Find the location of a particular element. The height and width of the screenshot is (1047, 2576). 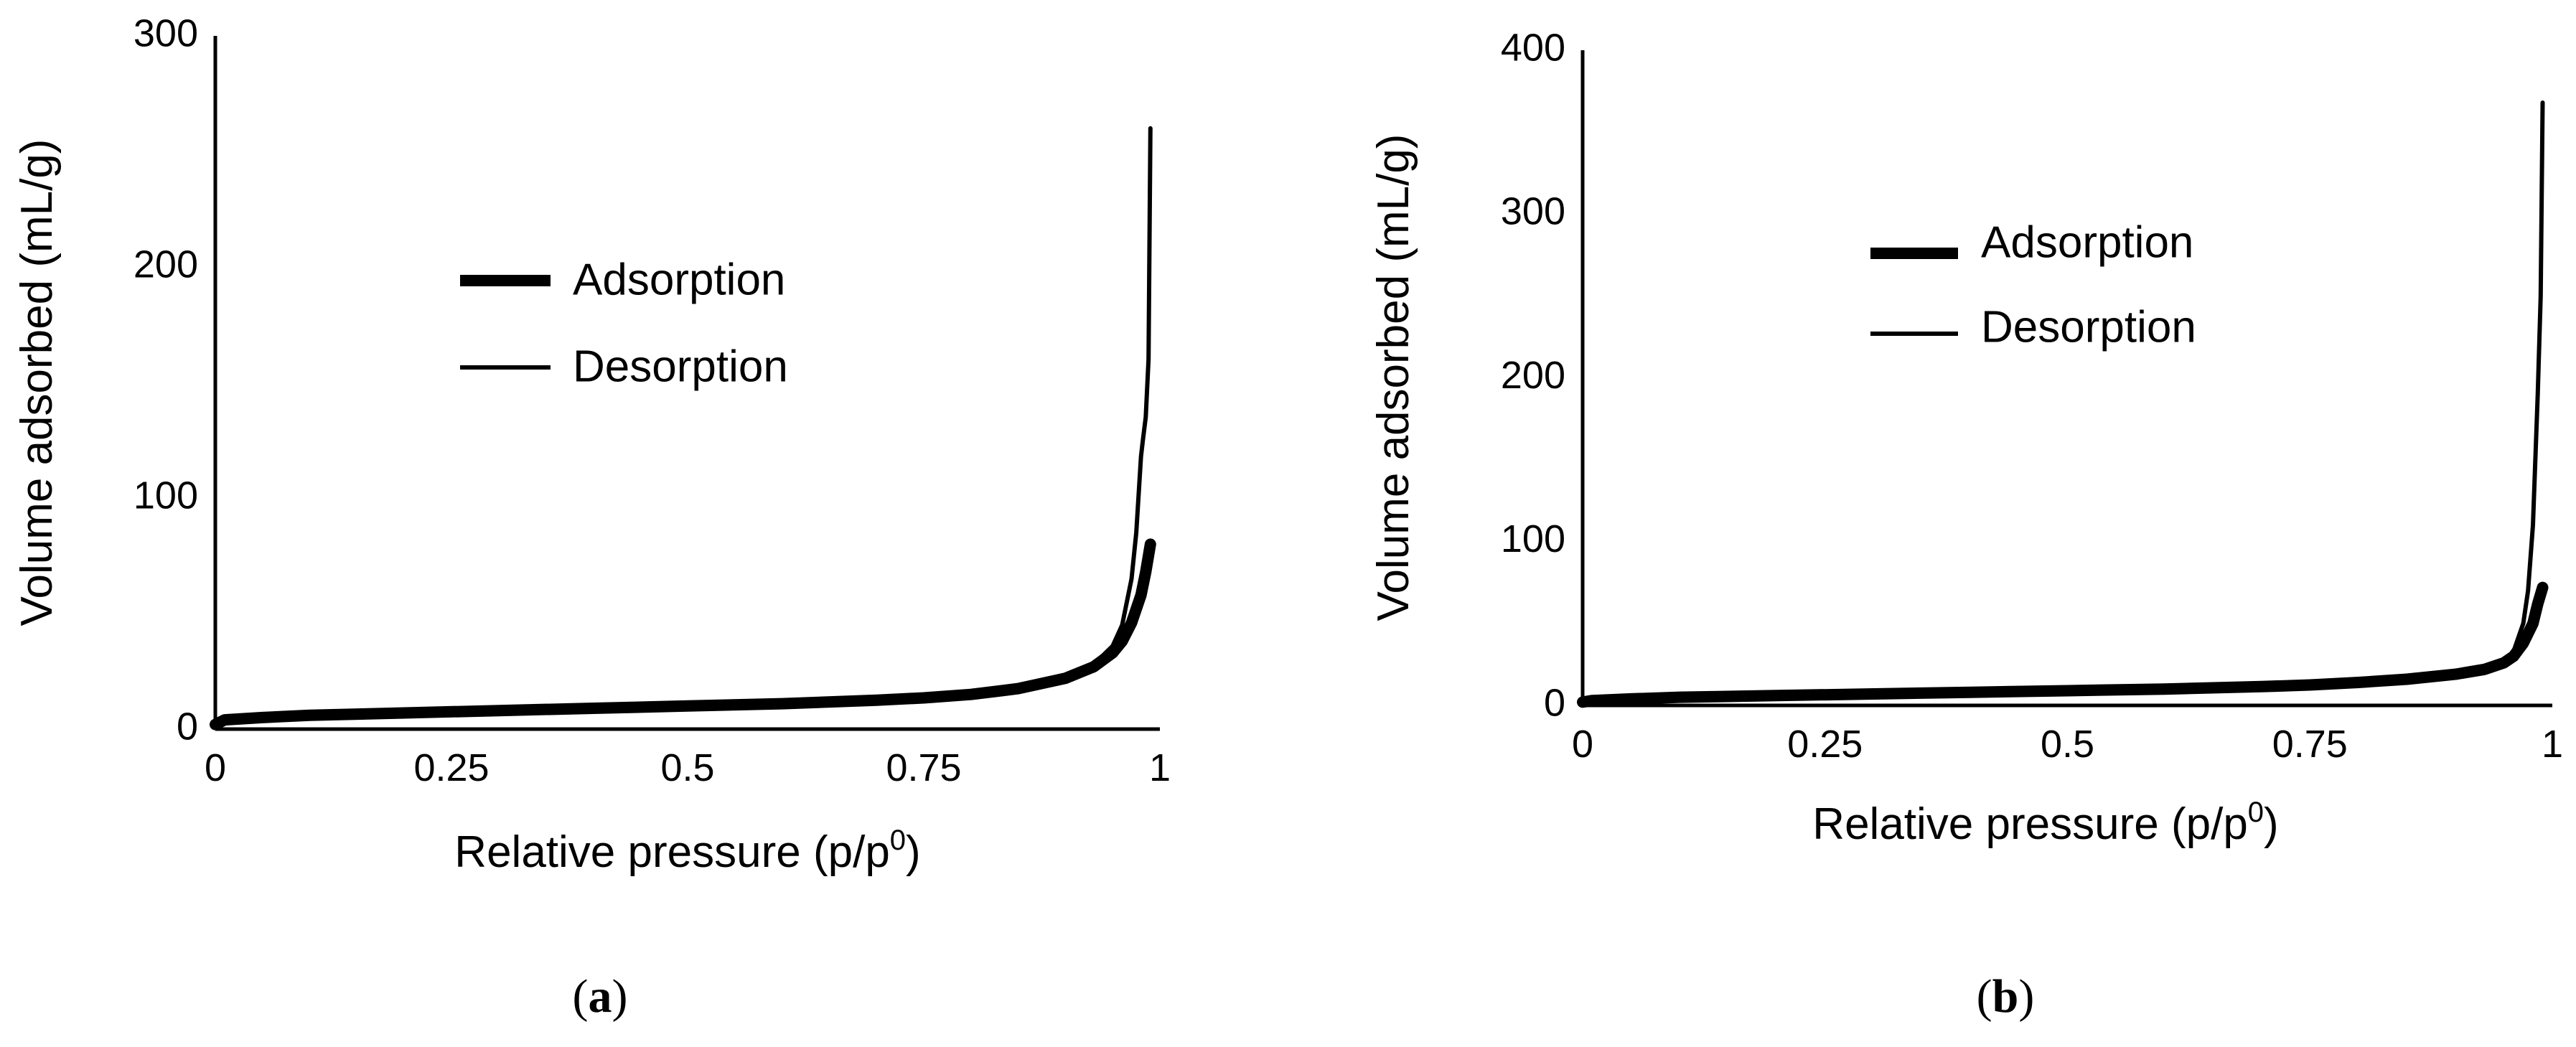

panel-label-b: (b) is located at coordinates (2006, 997).